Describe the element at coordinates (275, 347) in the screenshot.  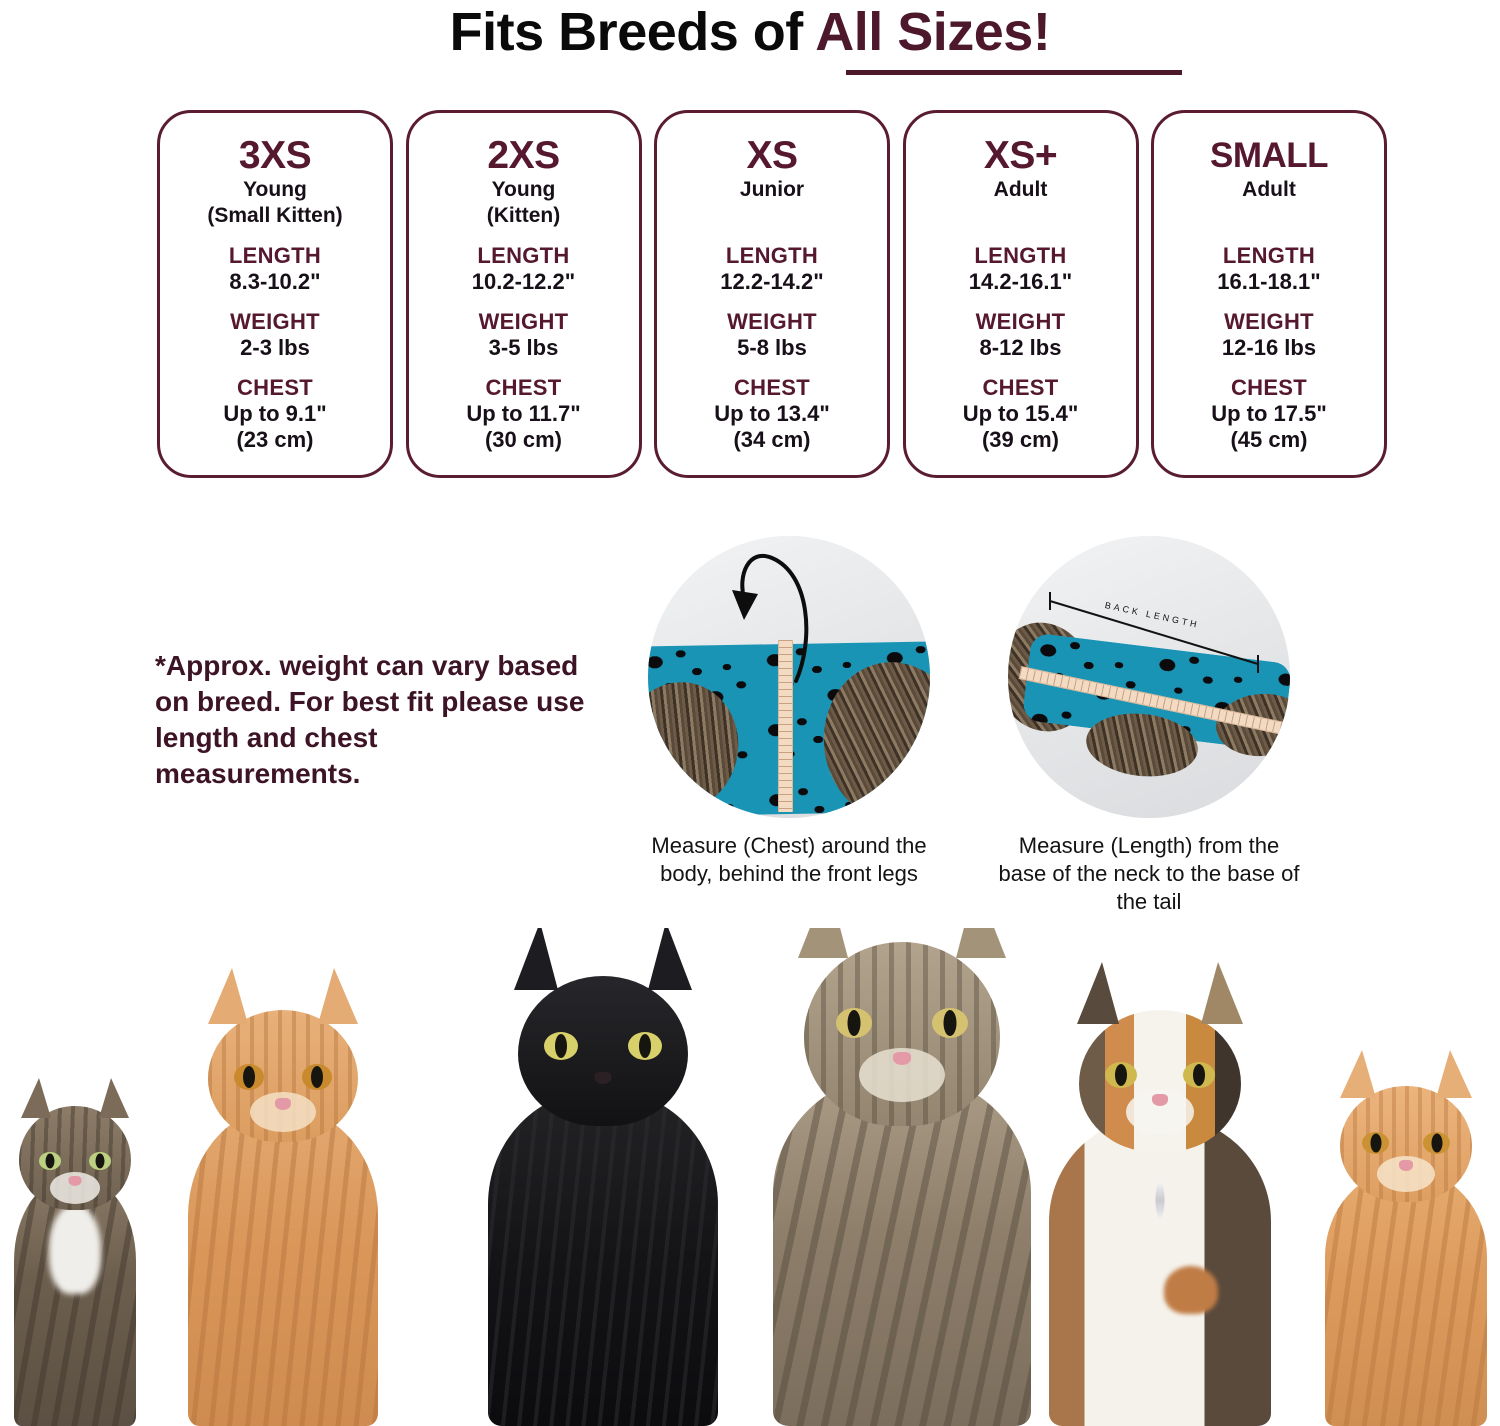
I see `weight-value: 2-3 lbs` at that location.